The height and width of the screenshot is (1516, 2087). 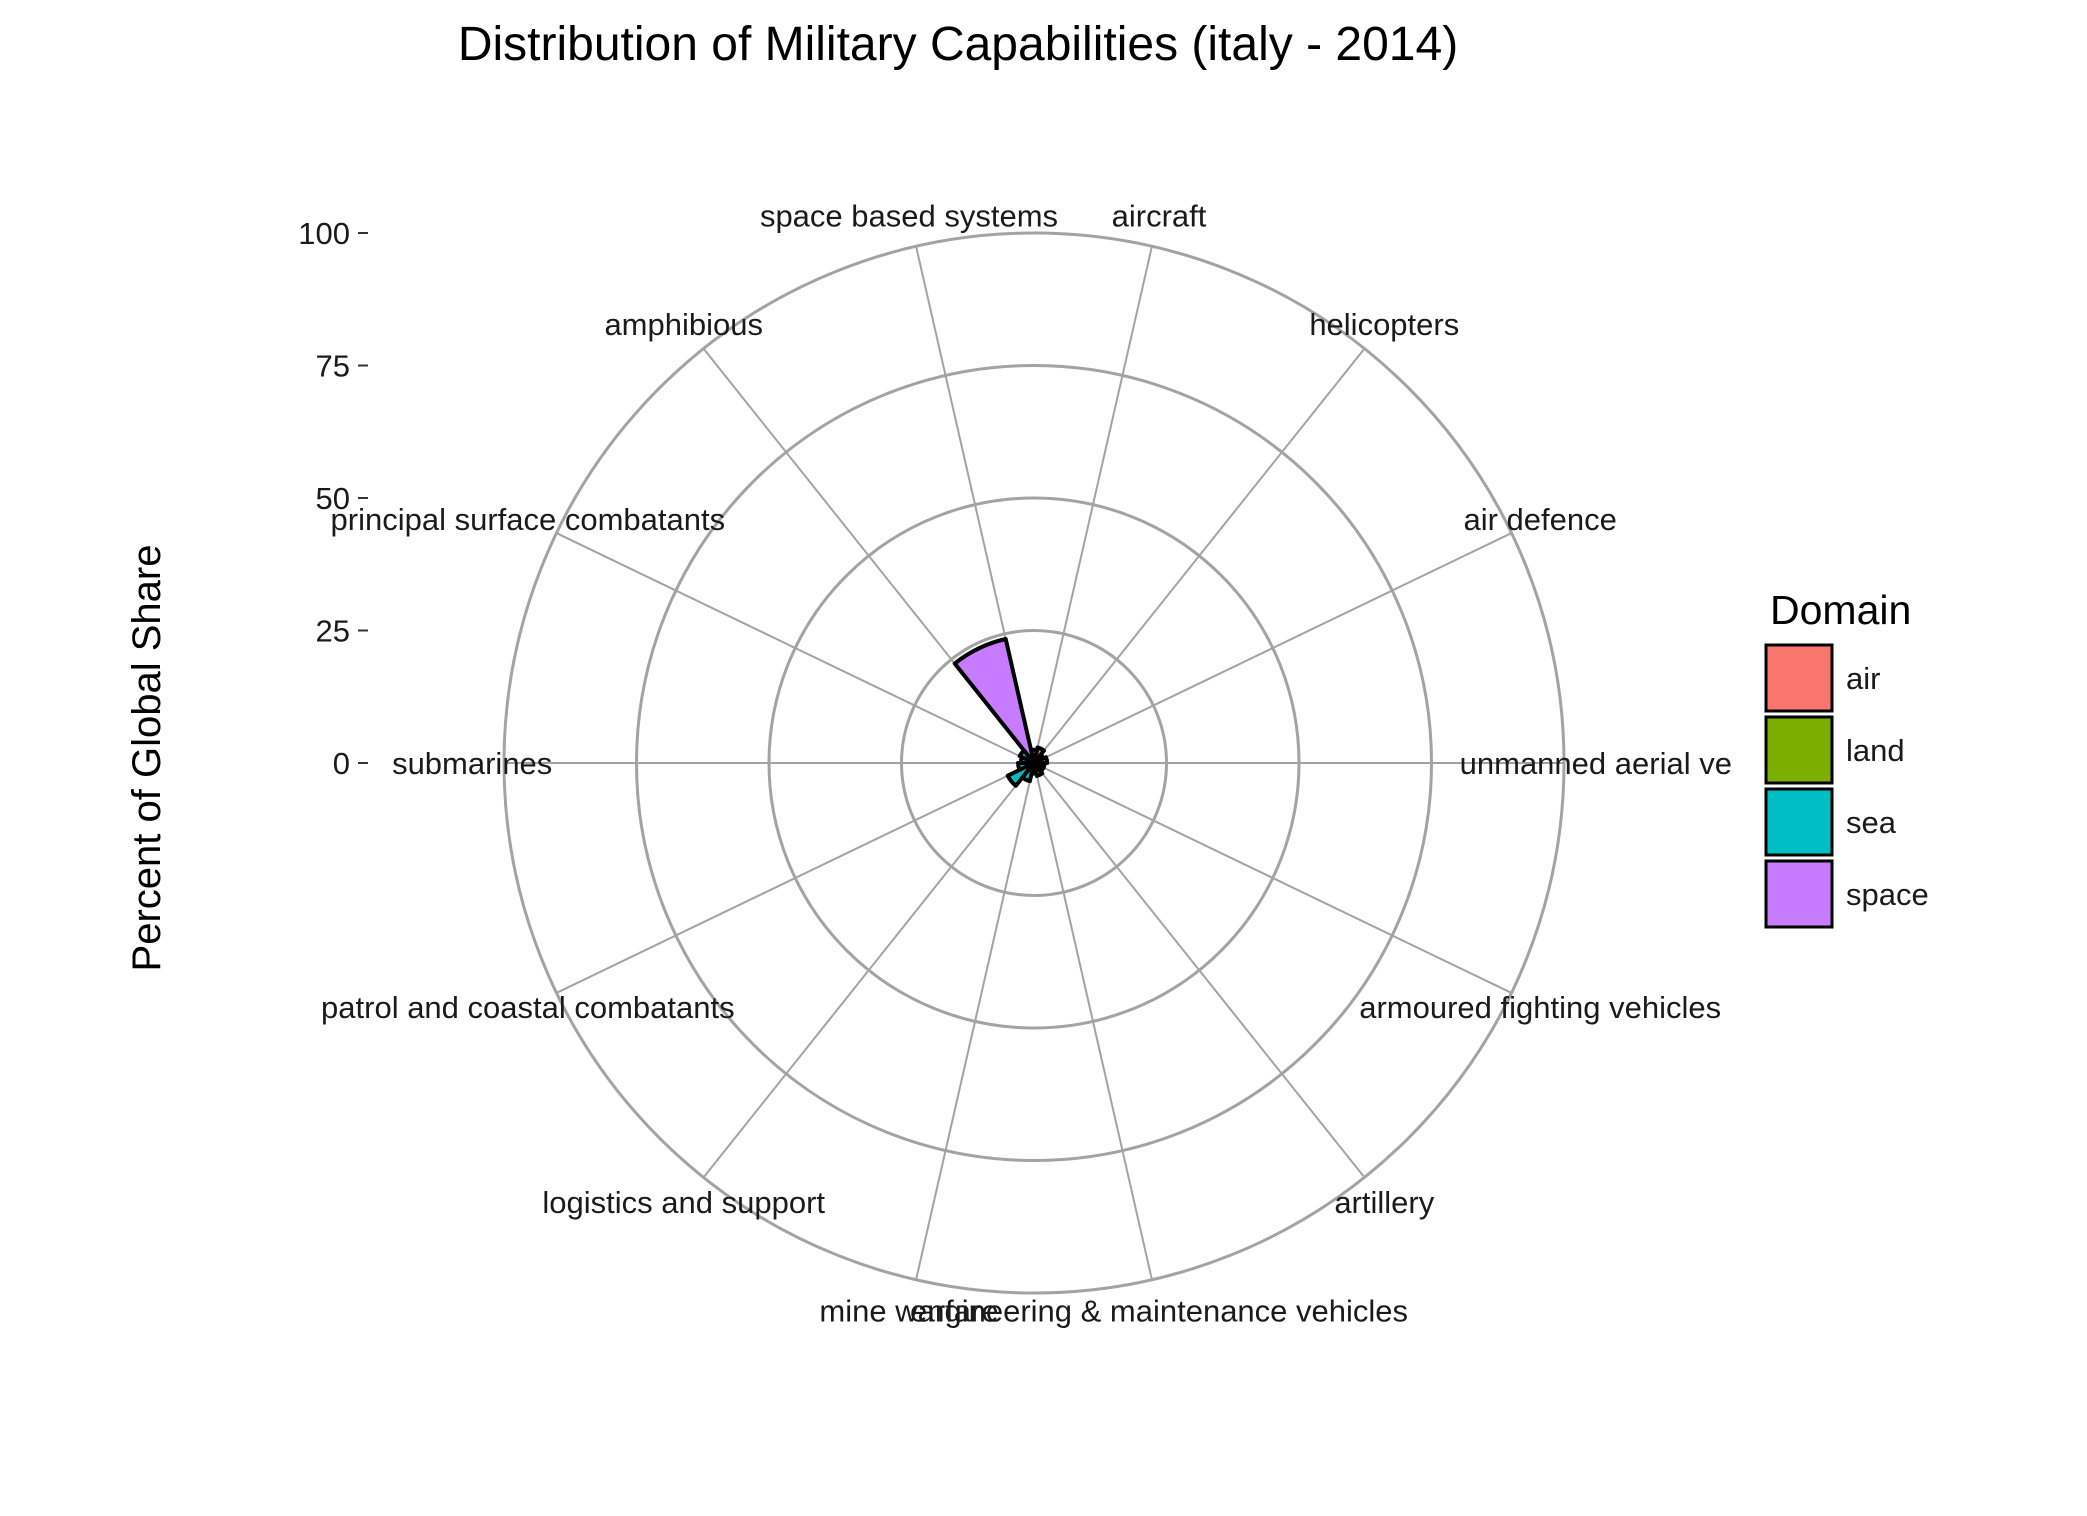 What do you see at coordinates (1799, 678) in the screenshot?
I see `legend-swatch-air` at bounding box center [1799, 678].